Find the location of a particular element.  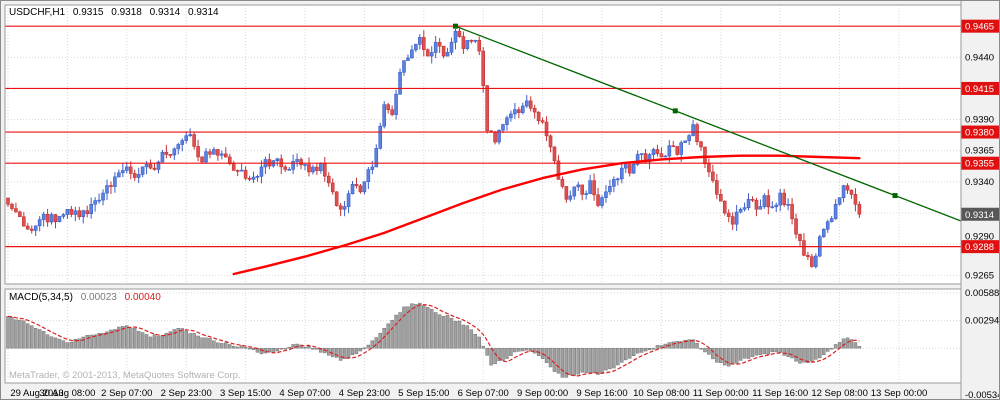

price-axis-label: 0.9265 is located at coordinates (979, 275).